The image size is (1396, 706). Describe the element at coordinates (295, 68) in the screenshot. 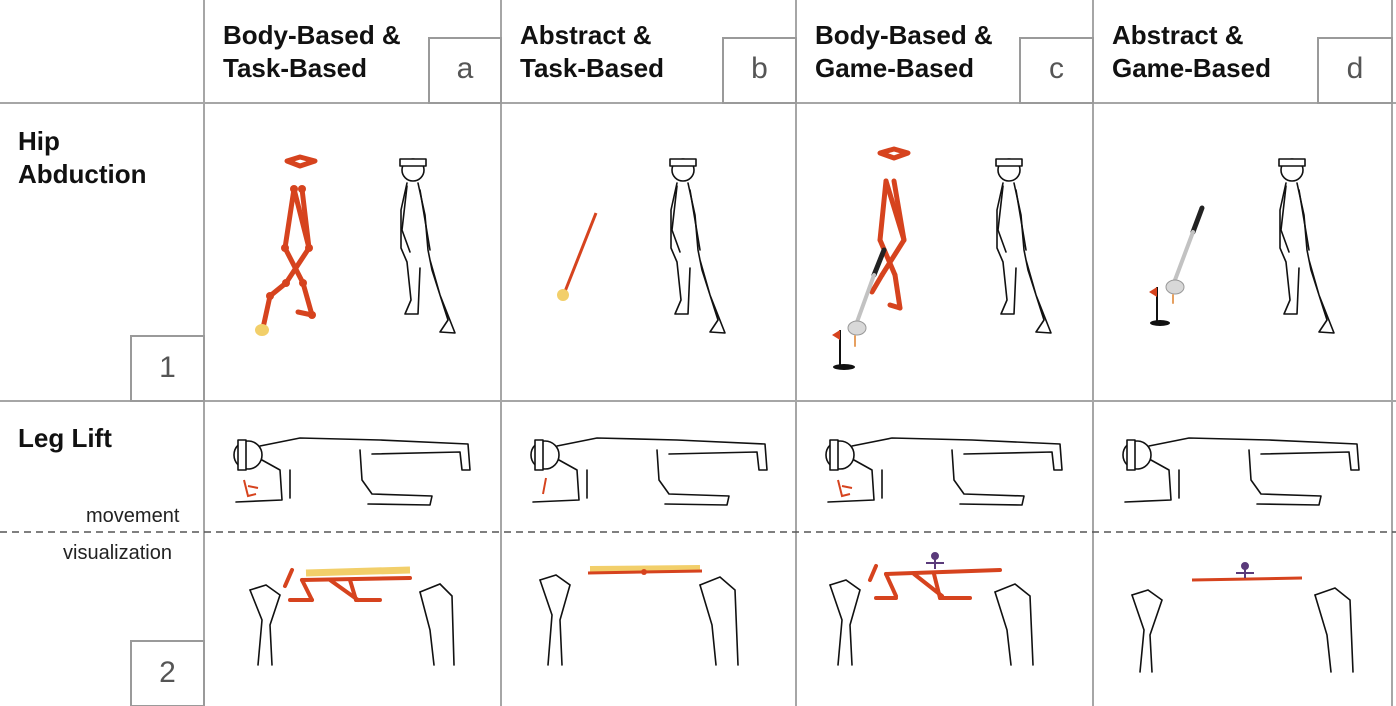

I see `column-header-a-line2: Task-Based` at that location.